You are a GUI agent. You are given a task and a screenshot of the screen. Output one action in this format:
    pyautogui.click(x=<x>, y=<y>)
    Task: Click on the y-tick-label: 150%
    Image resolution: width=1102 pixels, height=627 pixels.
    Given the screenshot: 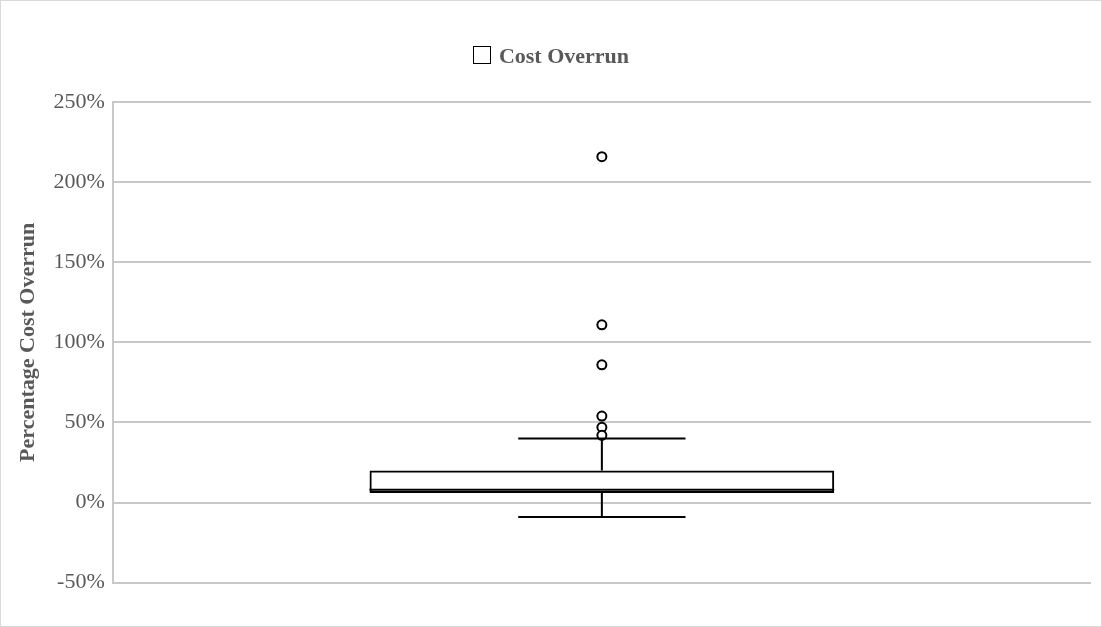 What is the action you would take?
    pyautogui.click(x=79, y=261)
    